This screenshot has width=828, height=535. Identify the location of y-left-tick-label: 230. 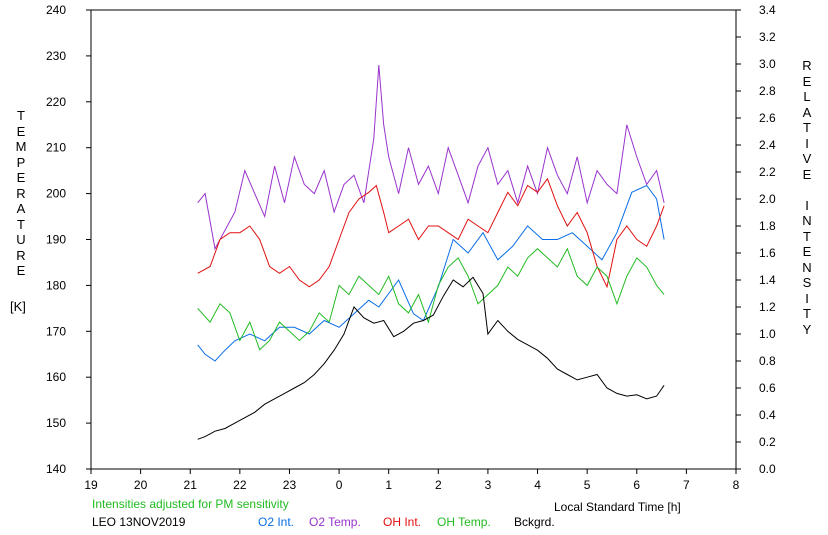
(56, 56).